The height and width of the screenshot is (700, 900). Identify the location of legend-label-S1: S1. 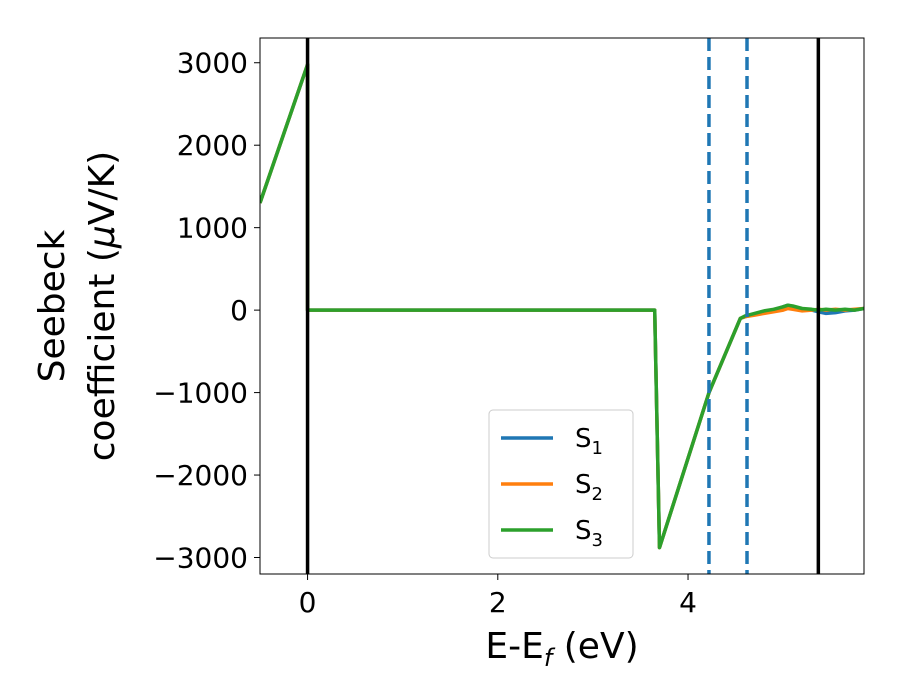
(589, 441).